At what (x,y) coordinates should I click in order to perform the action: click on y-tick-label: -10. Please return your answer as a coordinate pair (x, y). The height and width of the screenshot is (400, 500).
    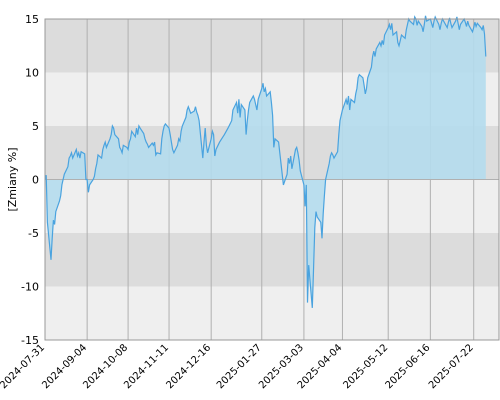
    Looking at the image, I should click on (30, 287).